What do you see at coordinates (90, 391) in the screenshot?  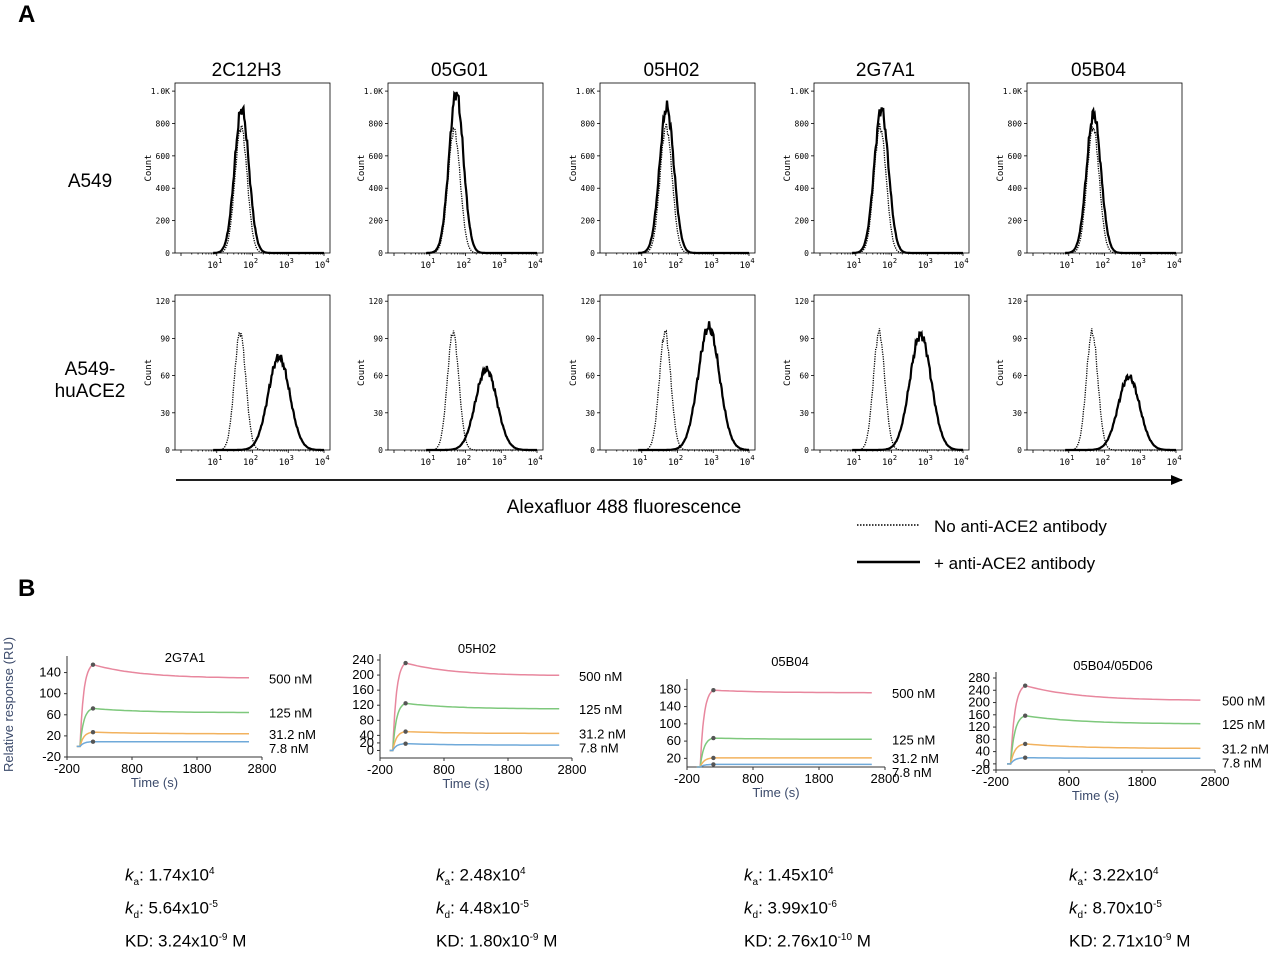 I see `row-label-1-1: huACE2` at bounding box center [90, 391].